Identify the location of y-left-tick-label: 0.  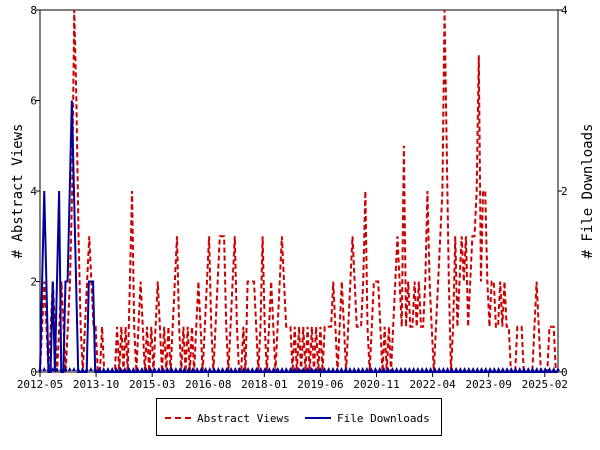
(33, 372).